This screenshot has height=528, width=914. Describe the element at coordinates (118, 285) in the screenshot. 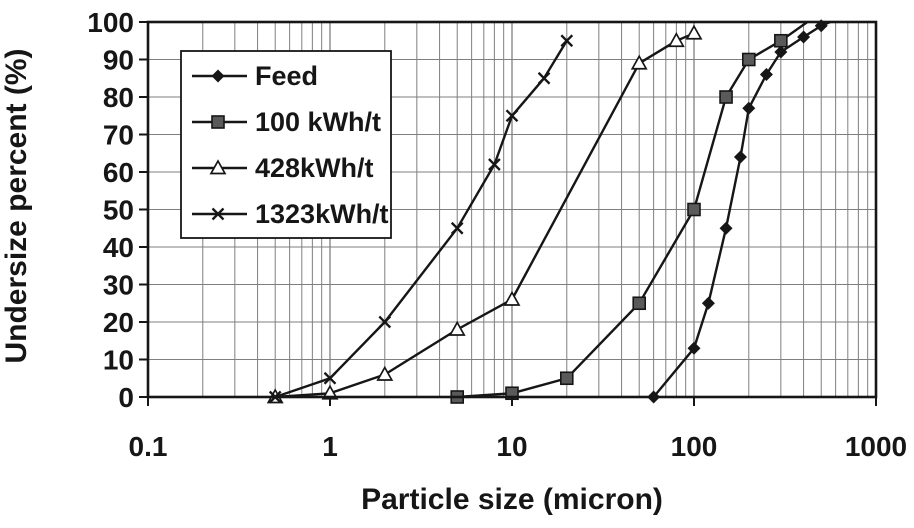

I see `y-tick-label: 30` at that location.